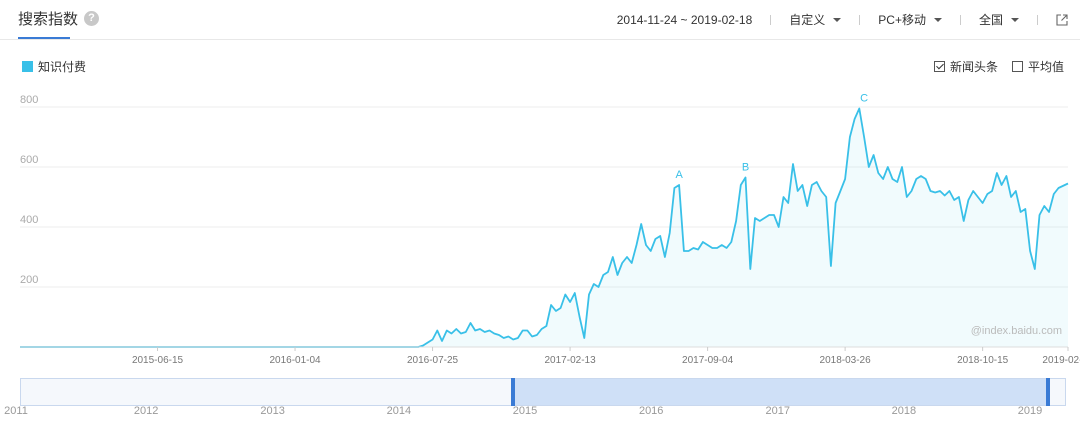  Describe the element at coordinates (62, 67) in the screenshot. I see `legend-label: 知识付费` at that location.